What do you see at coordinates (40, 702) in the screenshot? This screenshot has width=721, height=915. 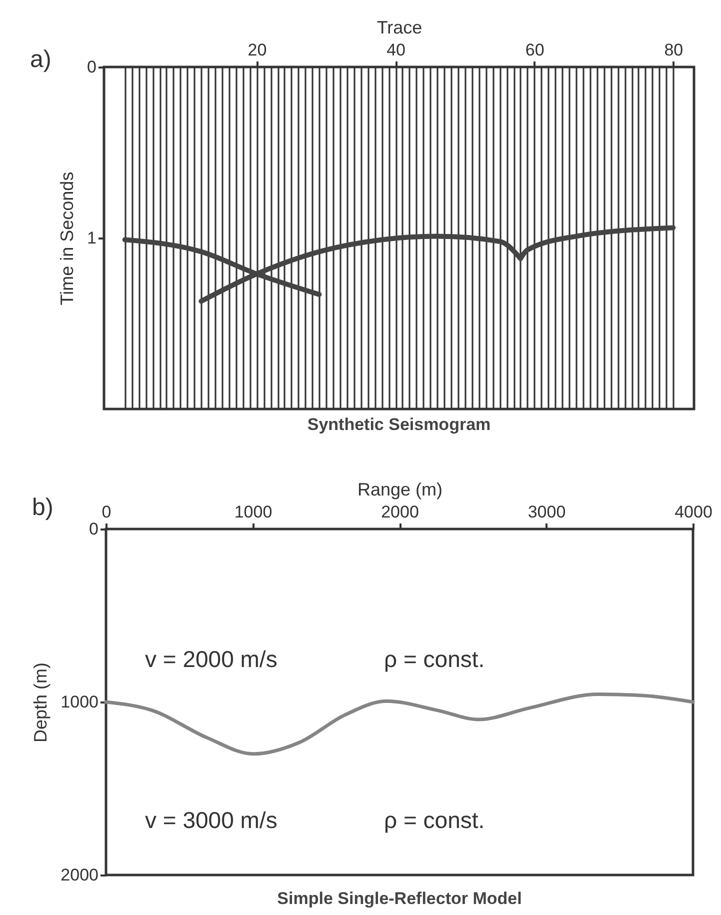 I see `y-axis-title: Depth (m)` at bounding box center [40, 702].